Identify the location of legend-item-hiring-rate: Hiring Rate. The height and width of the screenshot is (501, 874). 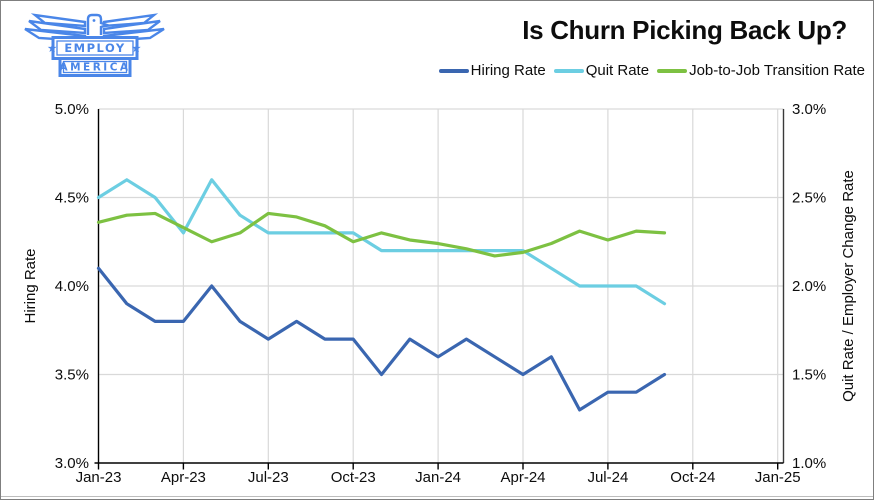
(492, 70).